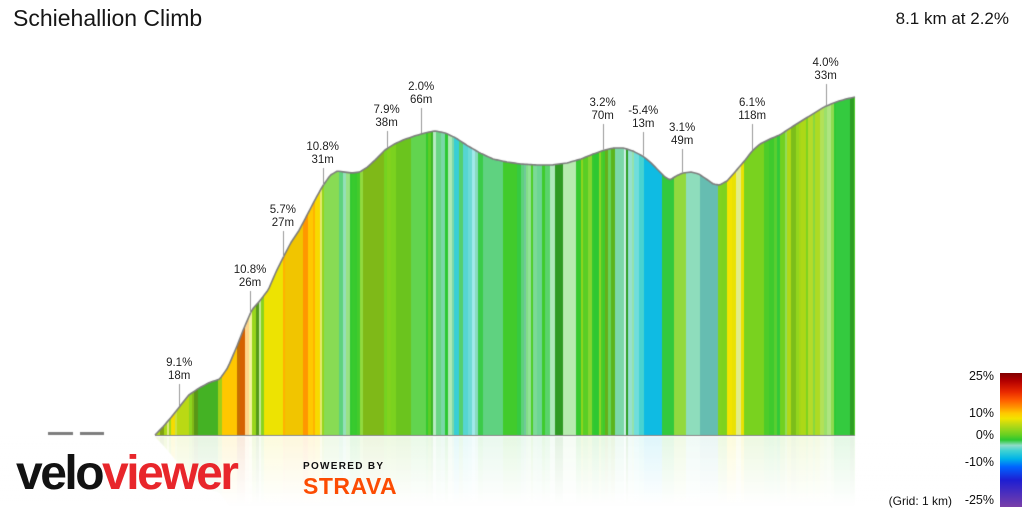  Describe the element at coordinates (108, 18) in the screenshot. I see `page-title: Schiehallion Climb` at that location.